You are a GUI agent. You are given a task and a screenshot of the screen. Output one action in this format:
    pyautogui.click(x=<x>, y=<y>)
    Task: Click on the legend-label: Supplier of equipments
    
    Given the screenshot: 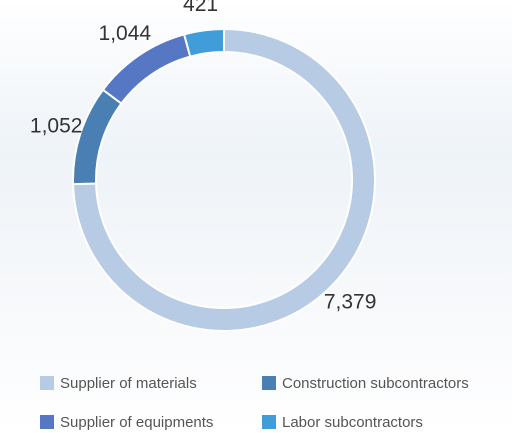 What is the action you would take?
    pyautogui.click(x=136, y=422)
    